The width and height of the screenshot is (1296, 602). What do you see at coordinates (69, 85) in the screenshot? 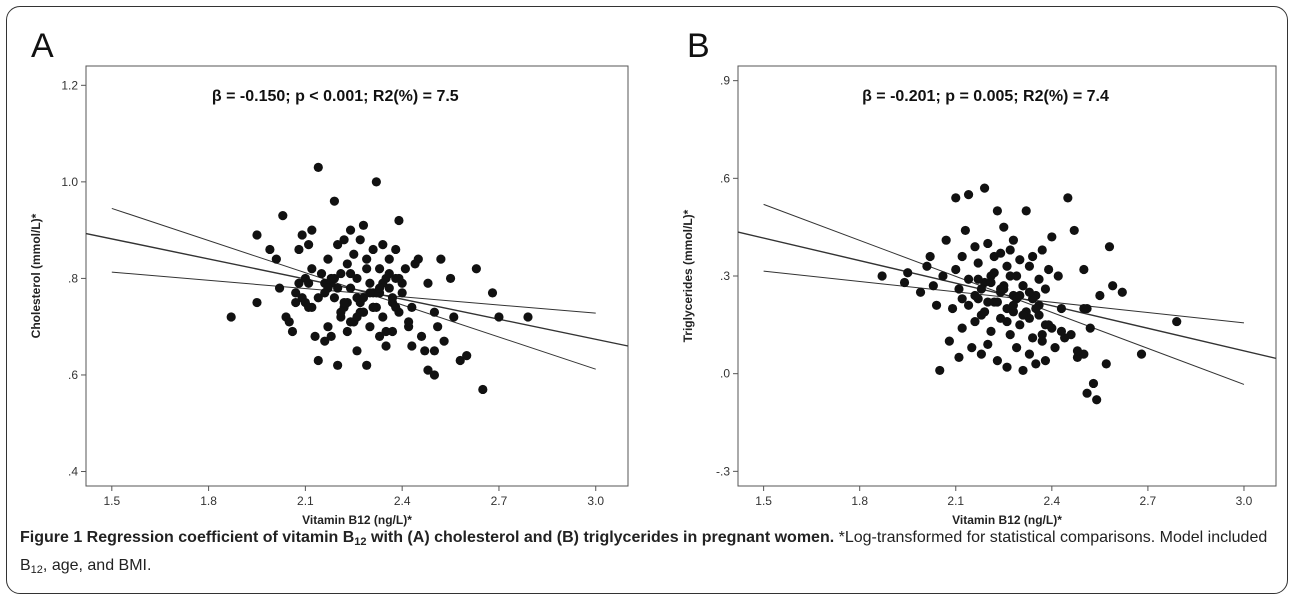
I see `panel-a-y-tick-label: 1.2` at bounding box center [69, 85].